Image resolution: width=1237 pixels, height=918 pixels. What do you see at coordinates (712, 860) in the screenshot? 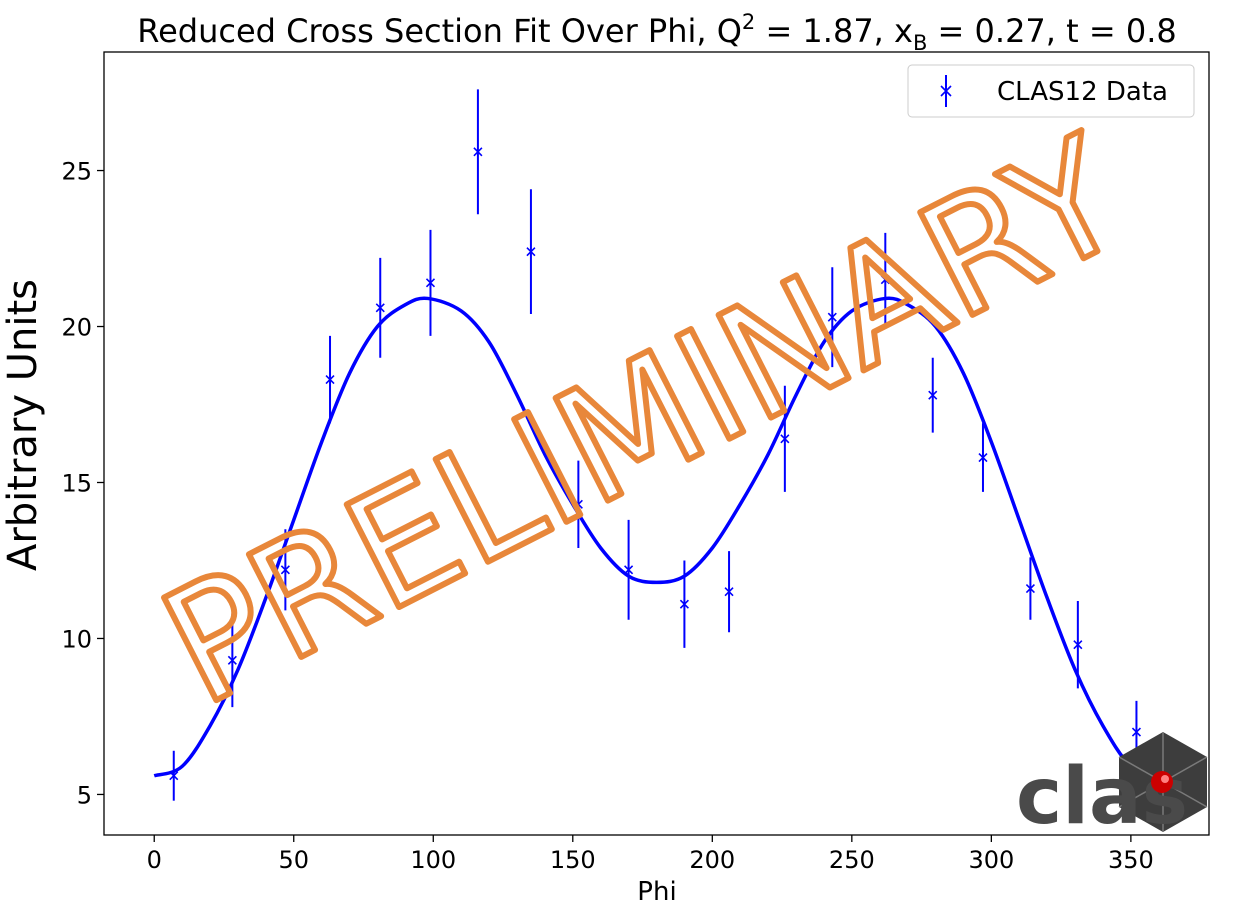
I see `x-tick-label: 200` at bounding box center [712, 860].